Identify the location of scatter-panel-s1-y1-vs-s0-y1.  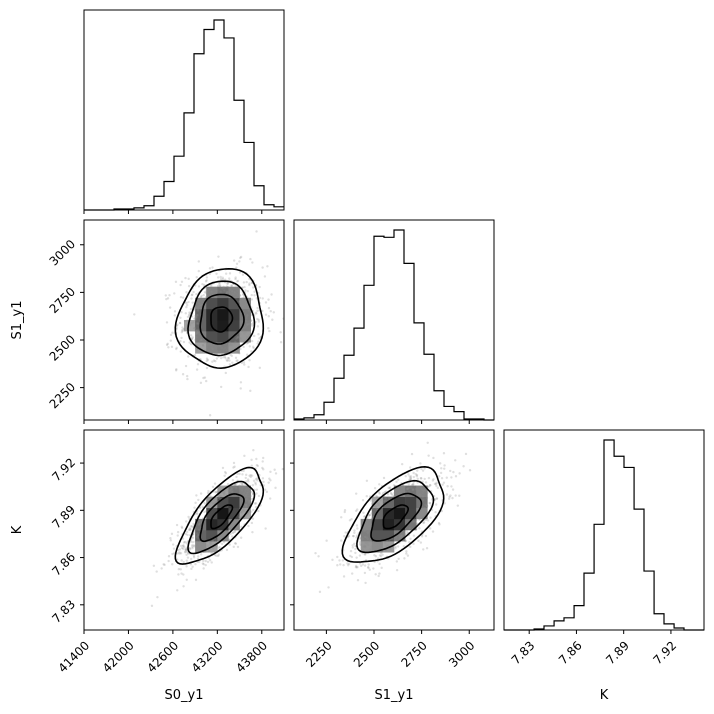
(184, 320).